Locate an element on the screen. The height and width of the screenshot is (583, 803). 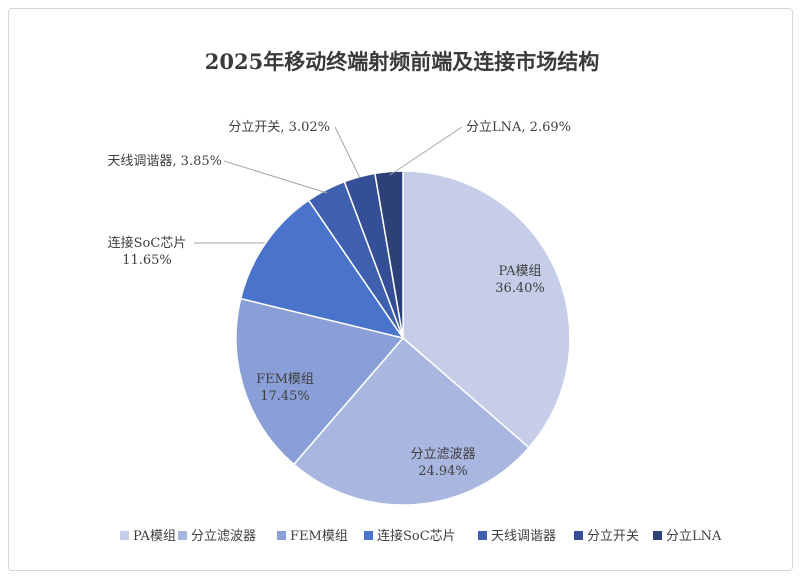
leader-lines is located at coordinates (328, 185).